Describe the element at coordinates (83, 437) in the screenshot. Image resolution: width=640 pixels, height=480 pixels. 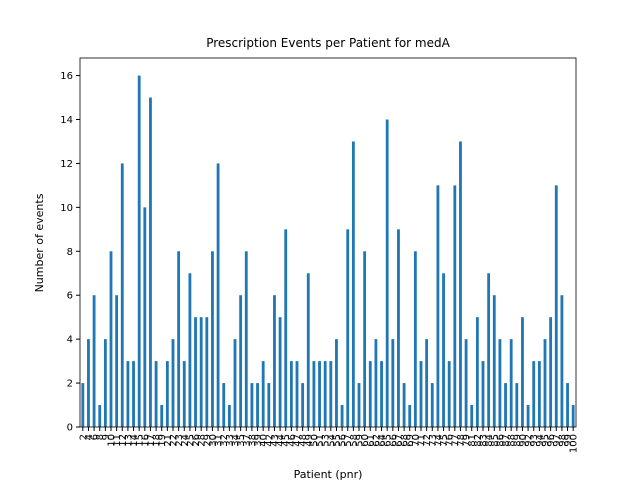
I see `x-tick-label: 2` at that location.